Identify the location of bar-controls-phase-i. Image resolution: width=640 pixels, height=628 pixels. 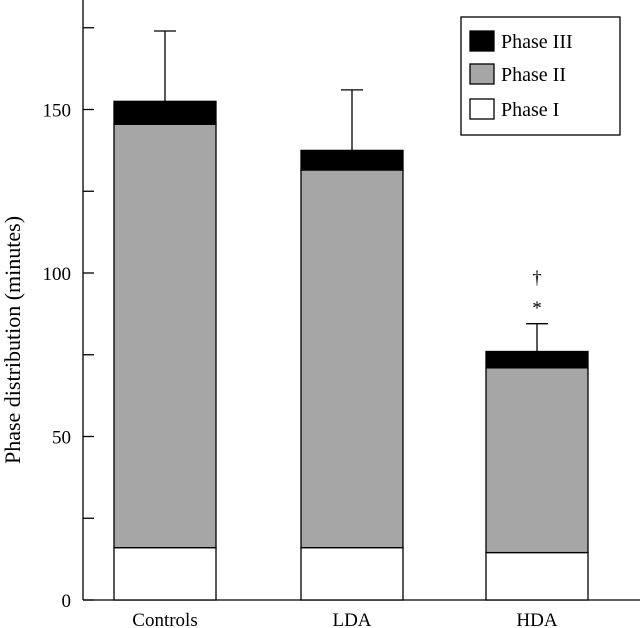
(165, 574).